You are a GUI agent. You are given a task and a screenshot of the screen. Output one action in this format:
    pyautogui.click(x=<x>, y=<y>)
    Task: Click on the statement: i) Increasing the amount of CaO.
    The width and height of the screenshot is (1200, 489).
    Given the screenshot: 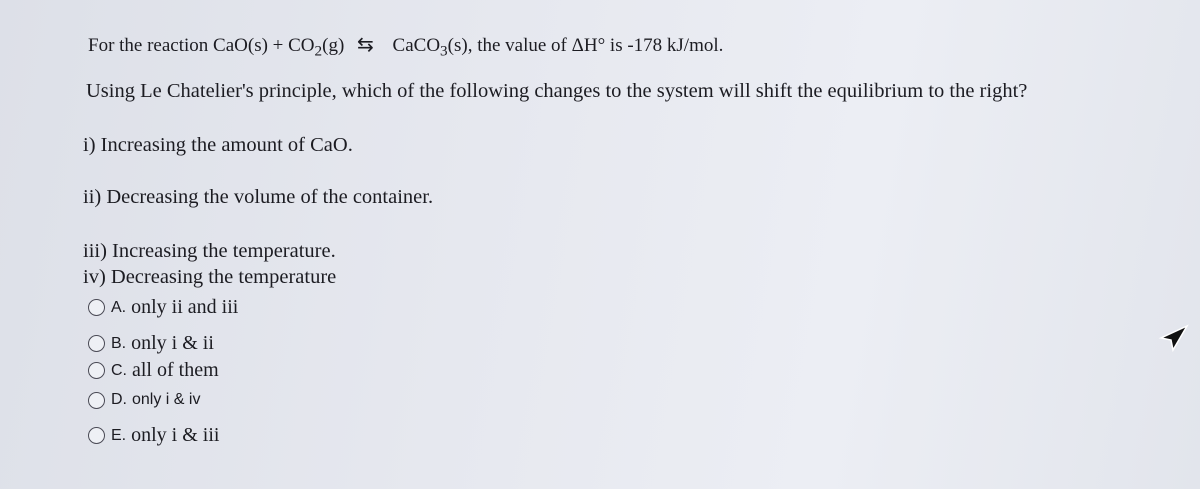 What is the action you would take?
    pyautogui.click(x=218, y=145)
    